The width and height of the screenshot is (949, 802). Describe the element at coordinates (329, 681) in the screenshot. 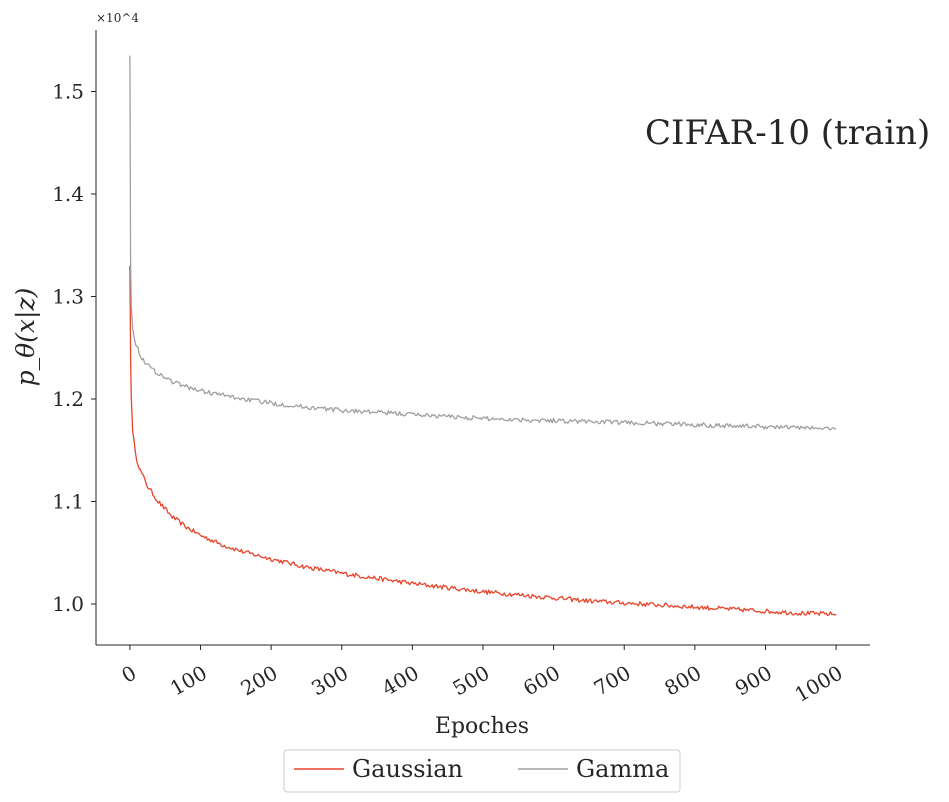

I see `x-tick-label: 300` at that location.